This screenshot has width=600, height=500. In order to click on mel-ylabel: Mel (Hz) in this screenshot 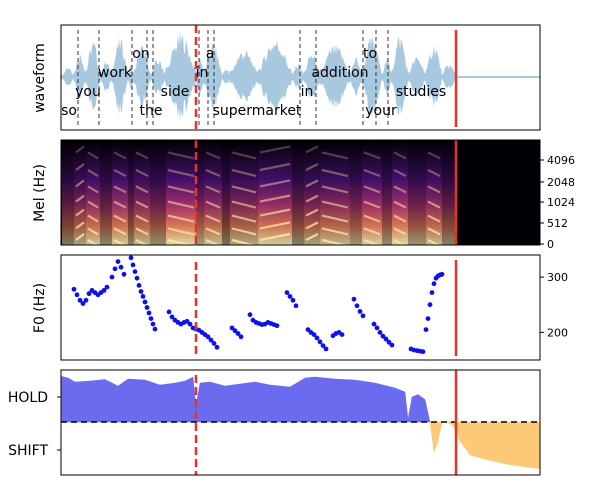, I will do `click(40, 193)`.